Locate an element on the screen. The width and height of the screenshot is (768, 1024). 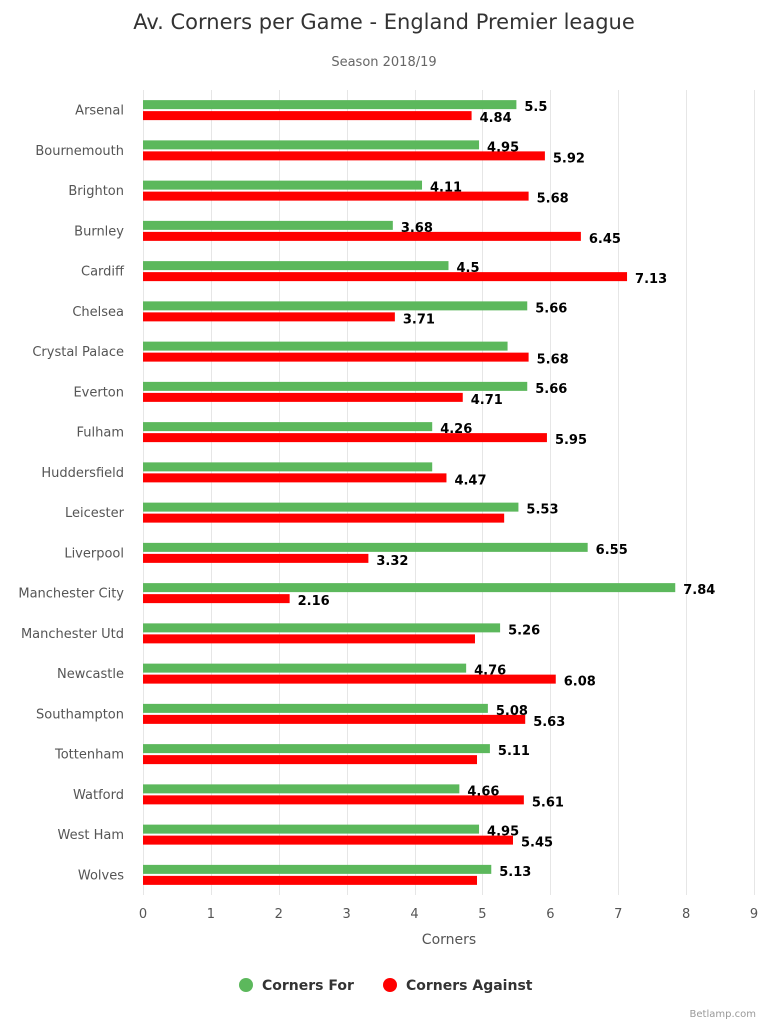
x-tick-label: 3 is located at coordinates (347, 914).